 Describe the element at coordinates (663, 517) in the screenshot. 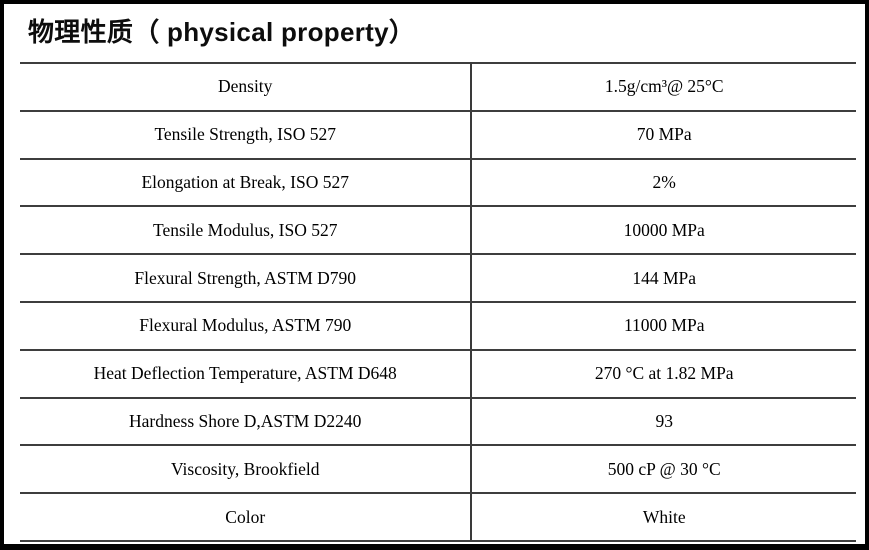

I see `value-cell: White` at that location.